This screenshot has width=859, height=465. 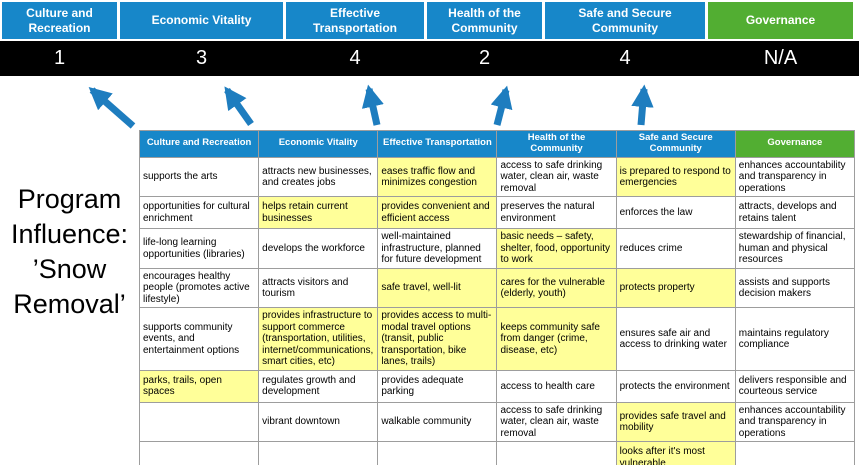 I want to click on category-box-5: Governance, so click(x=780, y=20).